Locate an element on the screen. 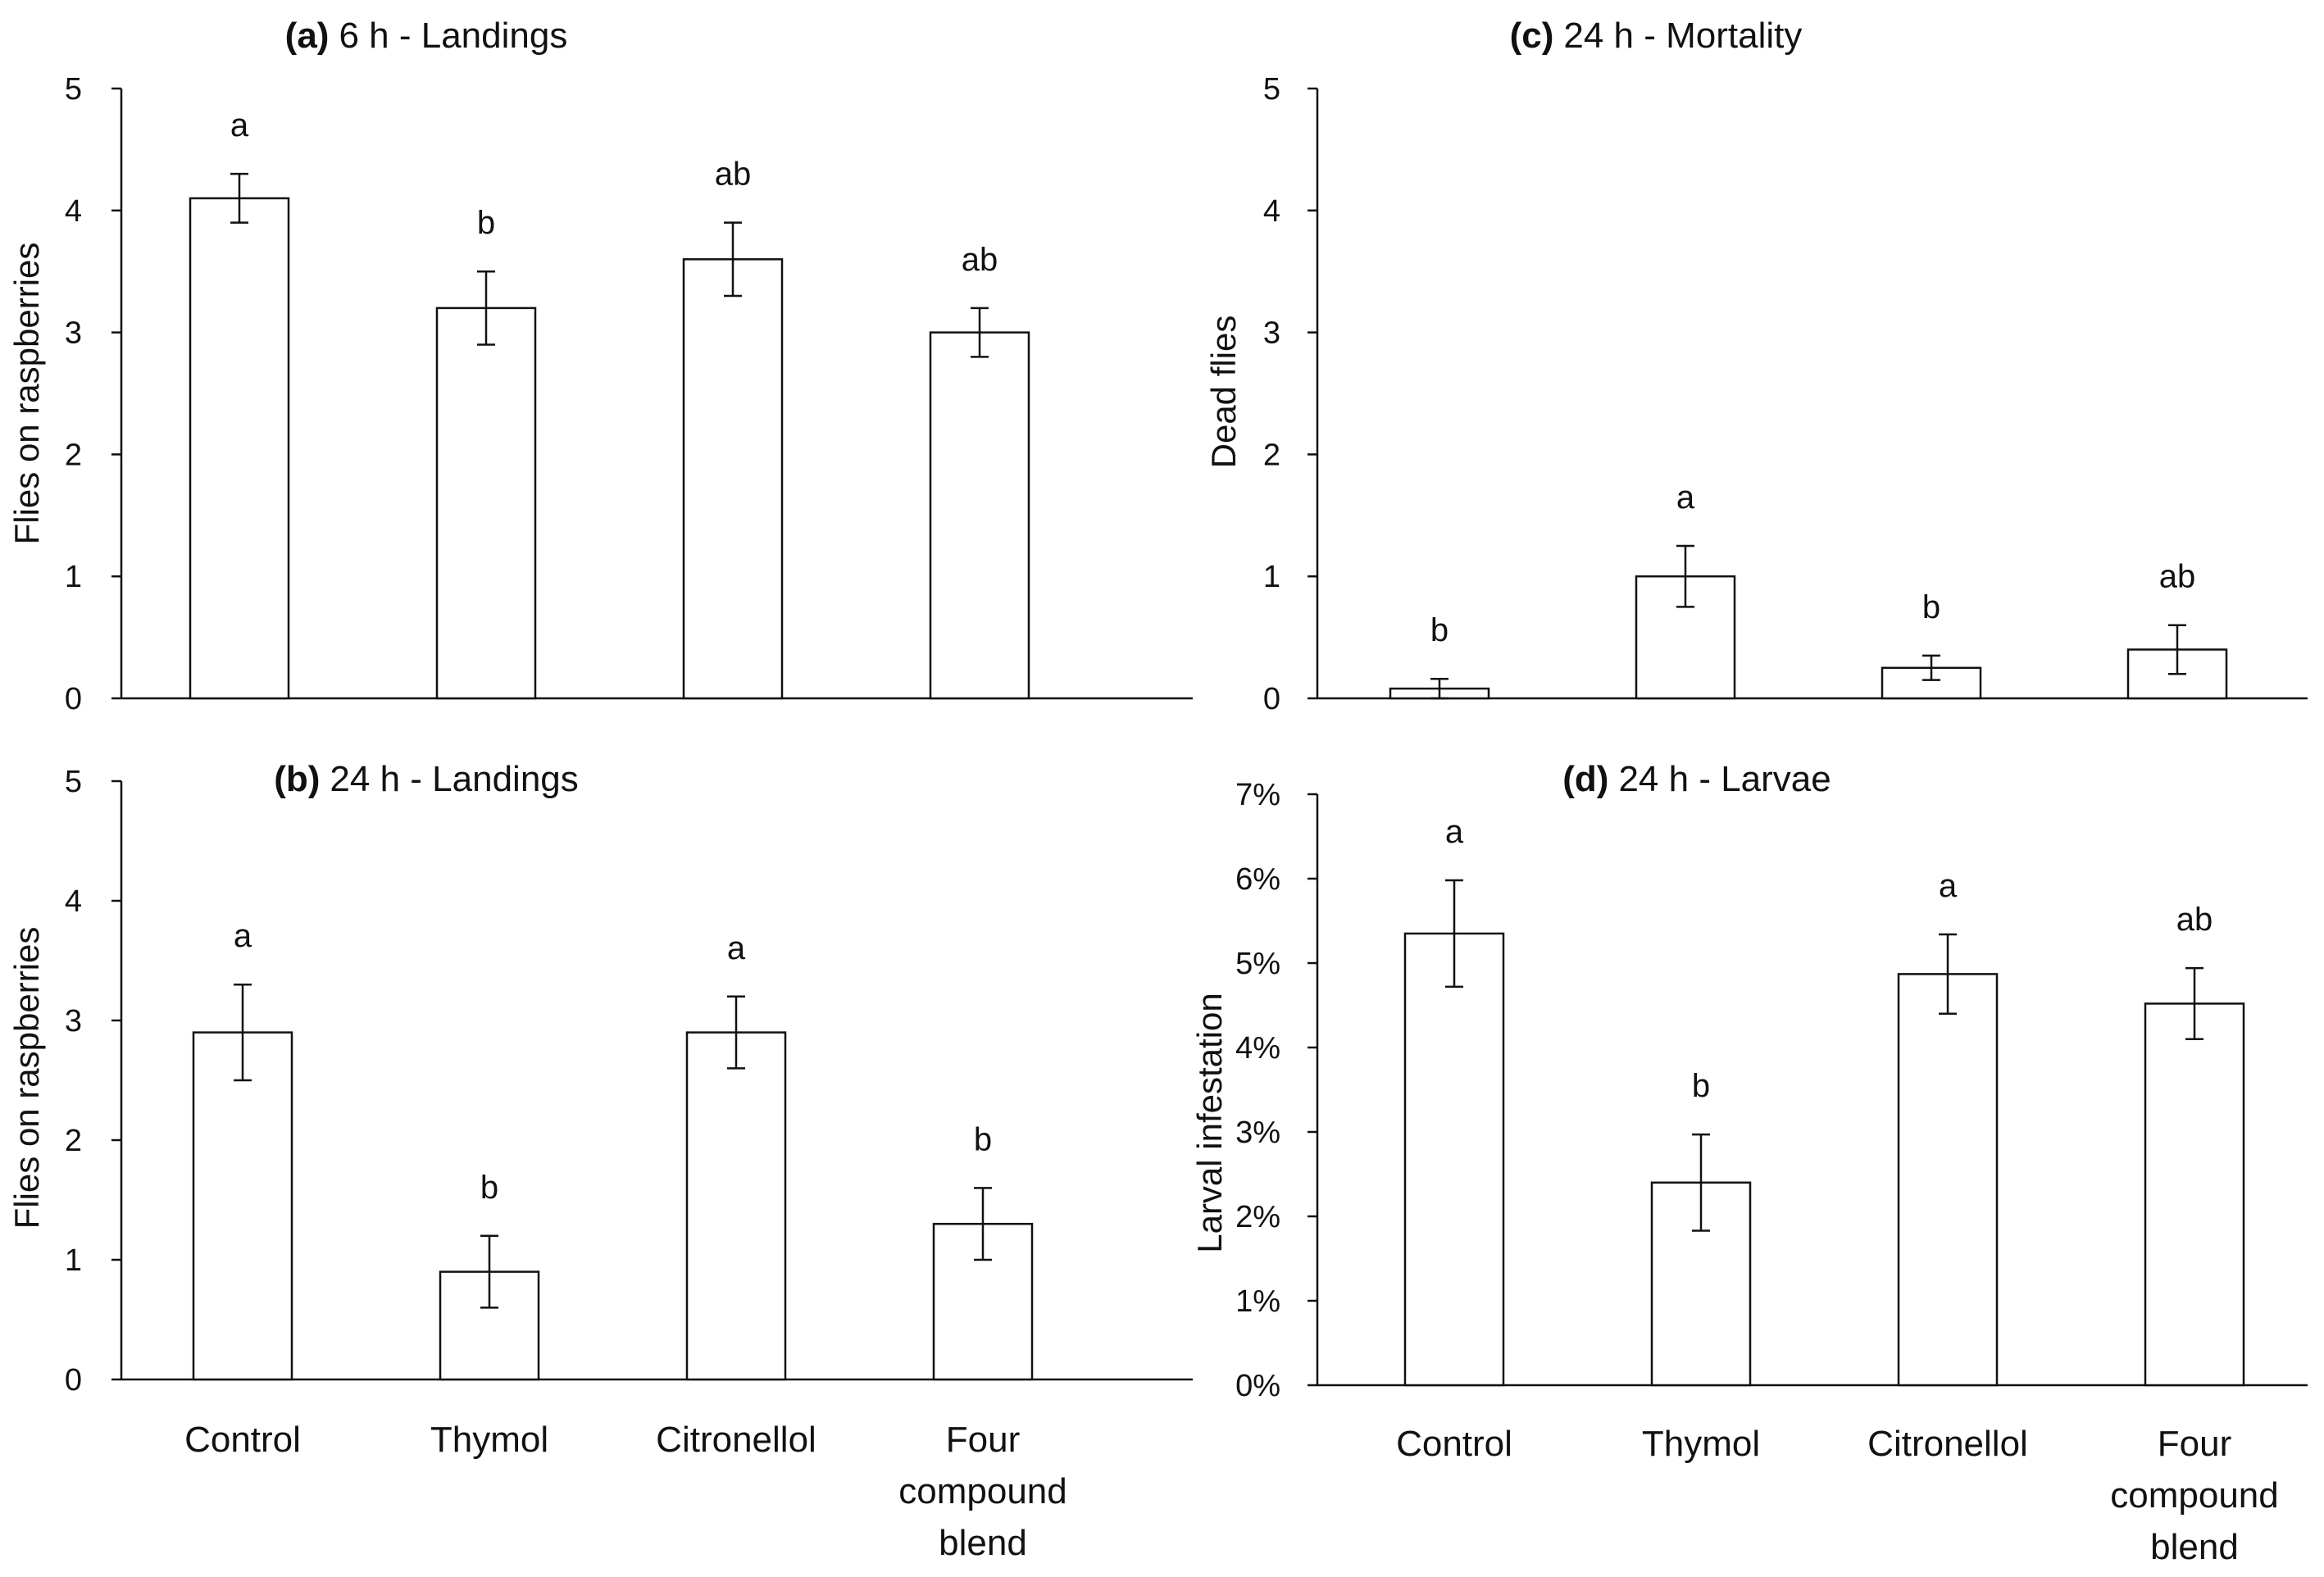 This screenshot has width=2324, height=1577. panel-b-title: (b) 24 h - Landings is located at coordinates (427, 779).